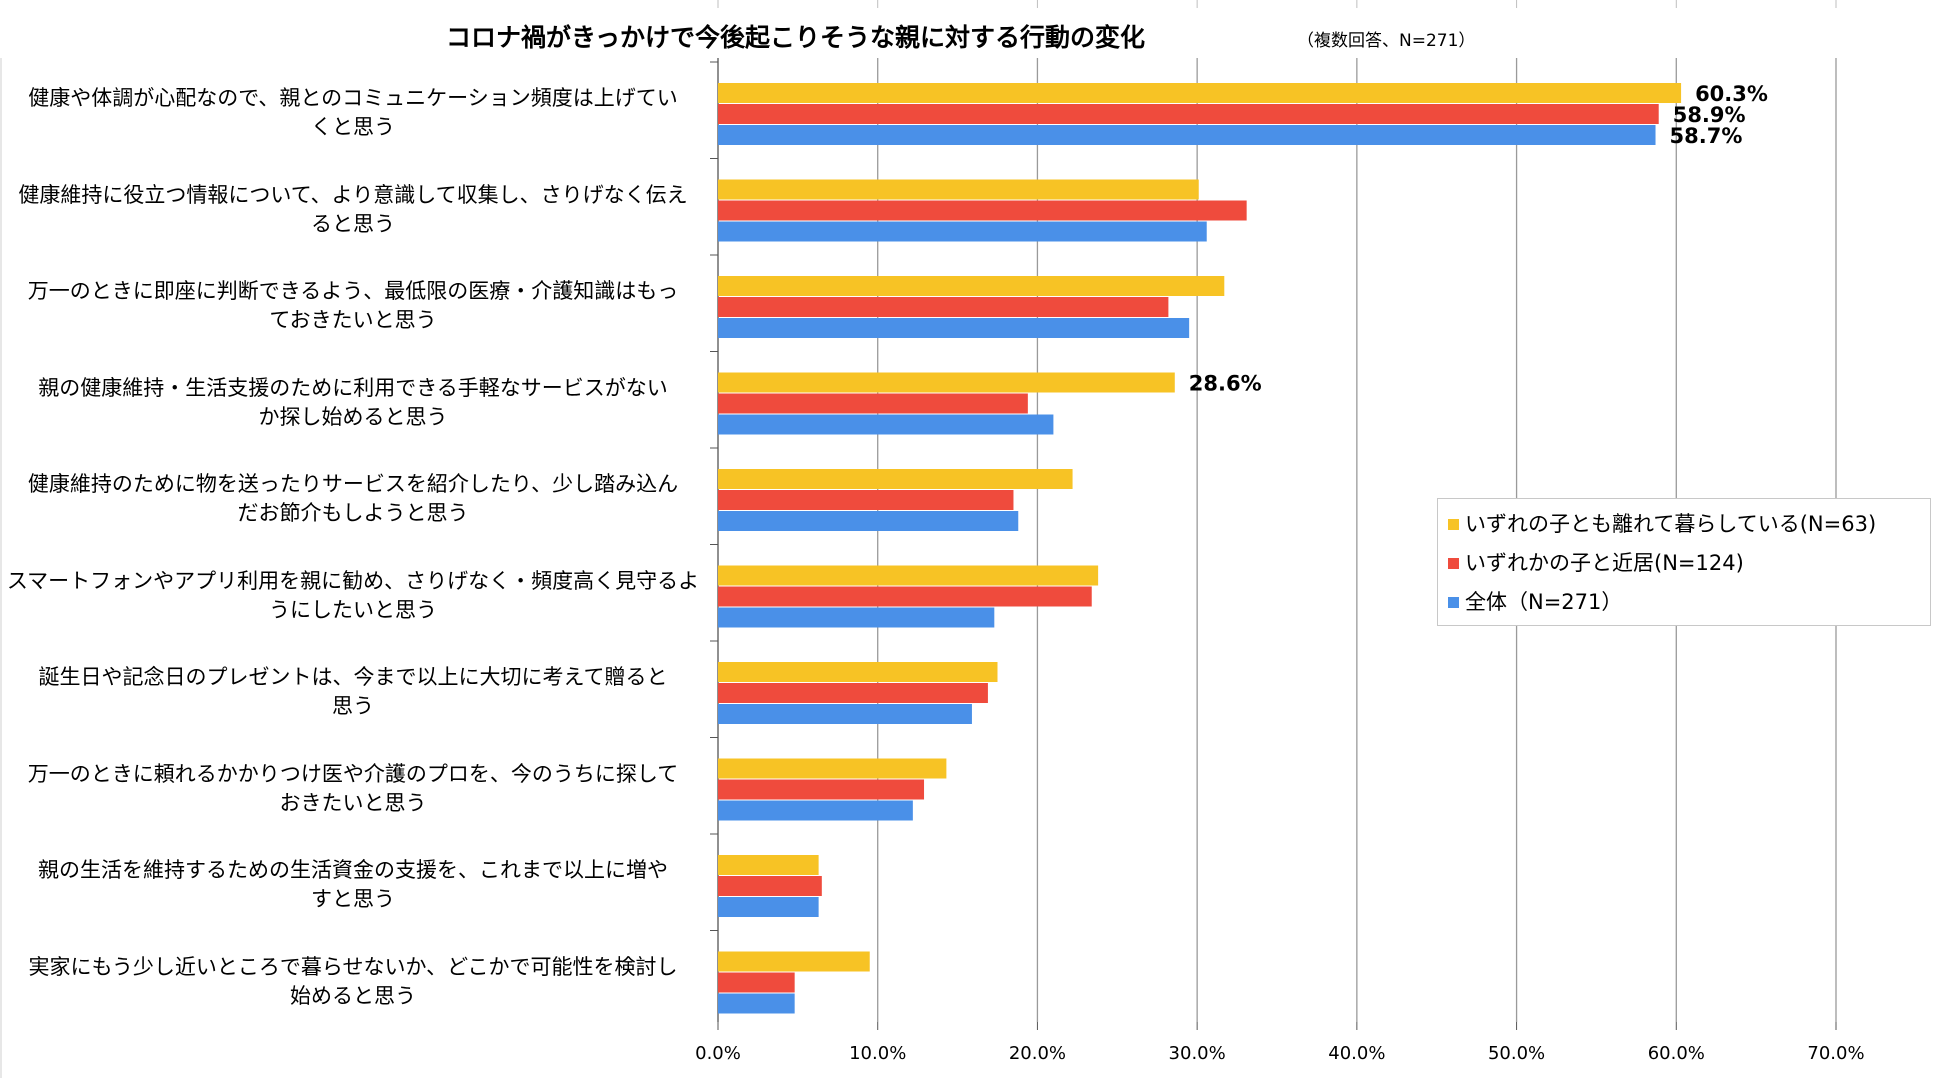  What do you see at coordinates (718, 1053) in the screenshot?
I see `x-tick-label: 0.0%` at bounding box center [718, 1053].